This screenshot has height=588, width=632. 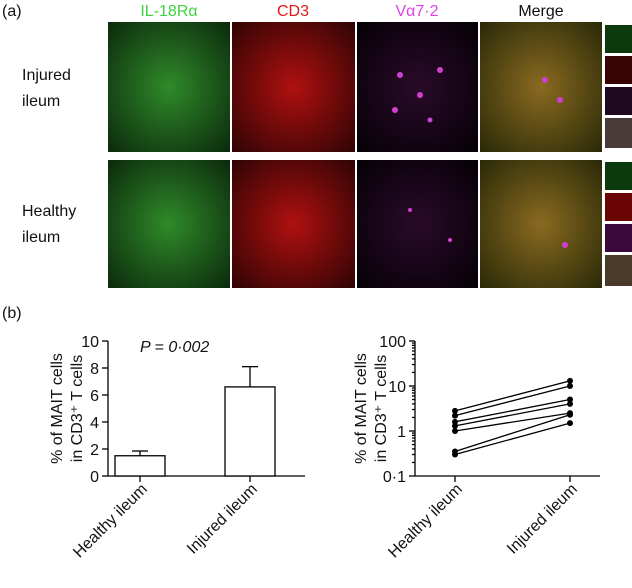 What do you see at coordinates (94, 477) in the screenshot?
I see `y-tick-label: 0` at bounding box center [94, 477].